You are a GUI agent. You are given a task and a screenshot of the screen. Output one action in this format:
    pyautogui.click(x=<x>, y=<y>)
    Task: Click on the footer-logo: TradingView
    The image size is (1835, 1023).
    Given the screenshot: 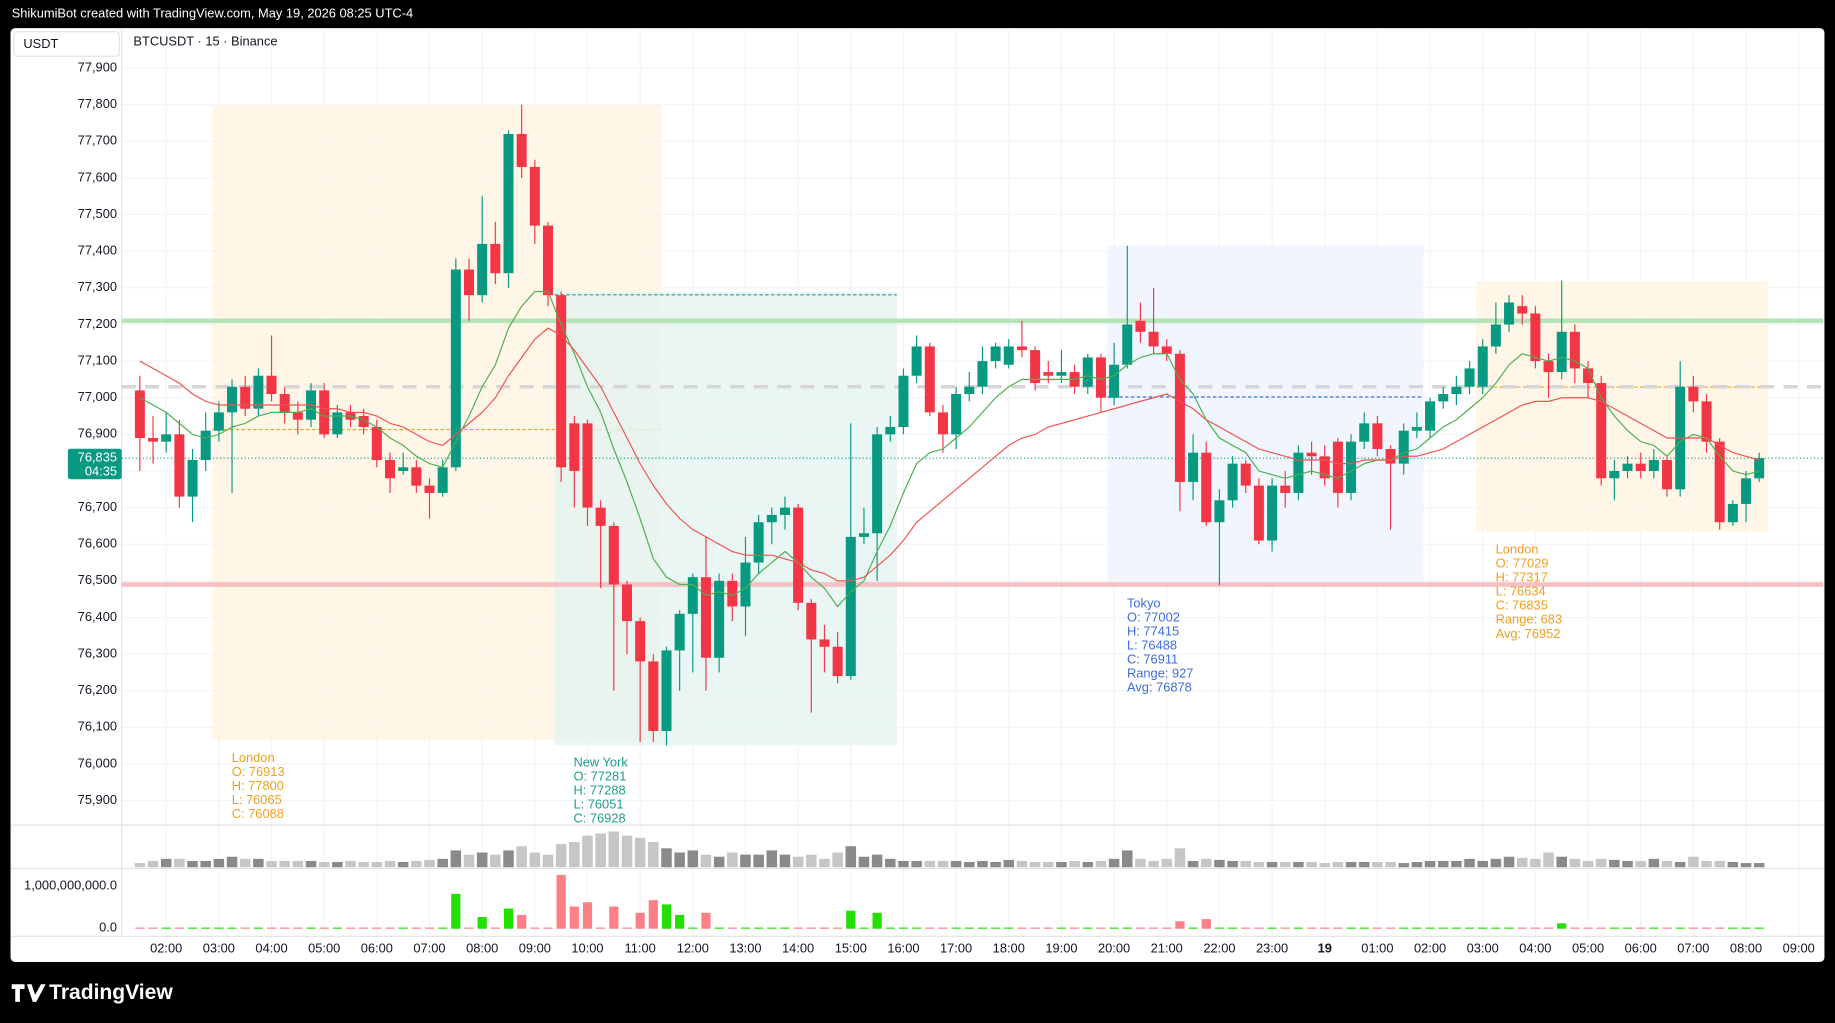 What is the action you would take?
    pyautogui.click(x=92, y=992)
    